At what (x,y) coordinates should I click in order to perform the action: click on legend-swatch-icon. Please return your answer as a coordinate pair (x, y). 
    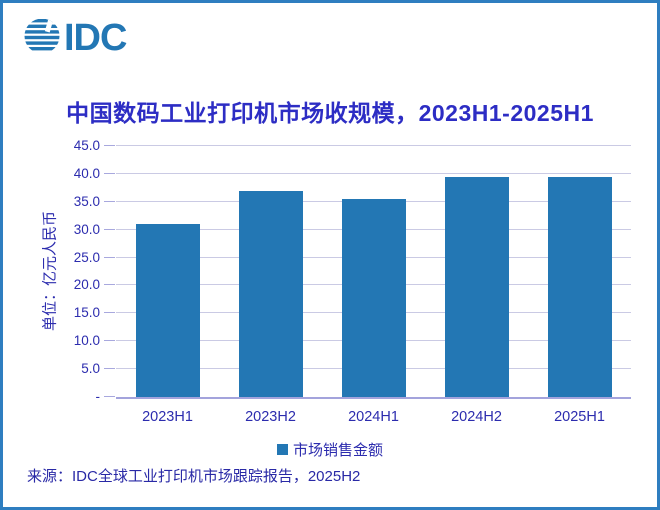
    Looking at the image, I should click on (282, 449).